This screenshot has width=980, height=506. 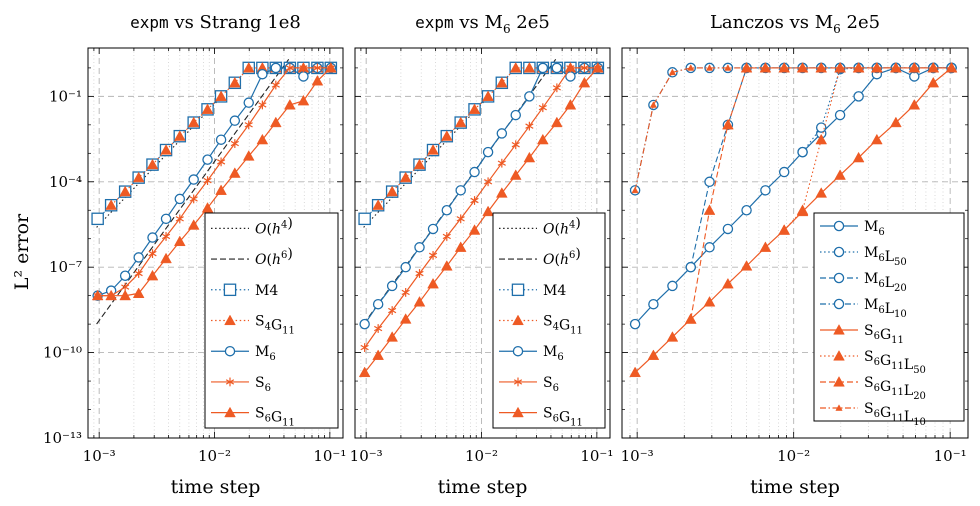 What do you see at coordinates (62, 353) in the screenshot?
I see `y-tick-label: 10⁻¹⁰` at bounding box center [62, 353].